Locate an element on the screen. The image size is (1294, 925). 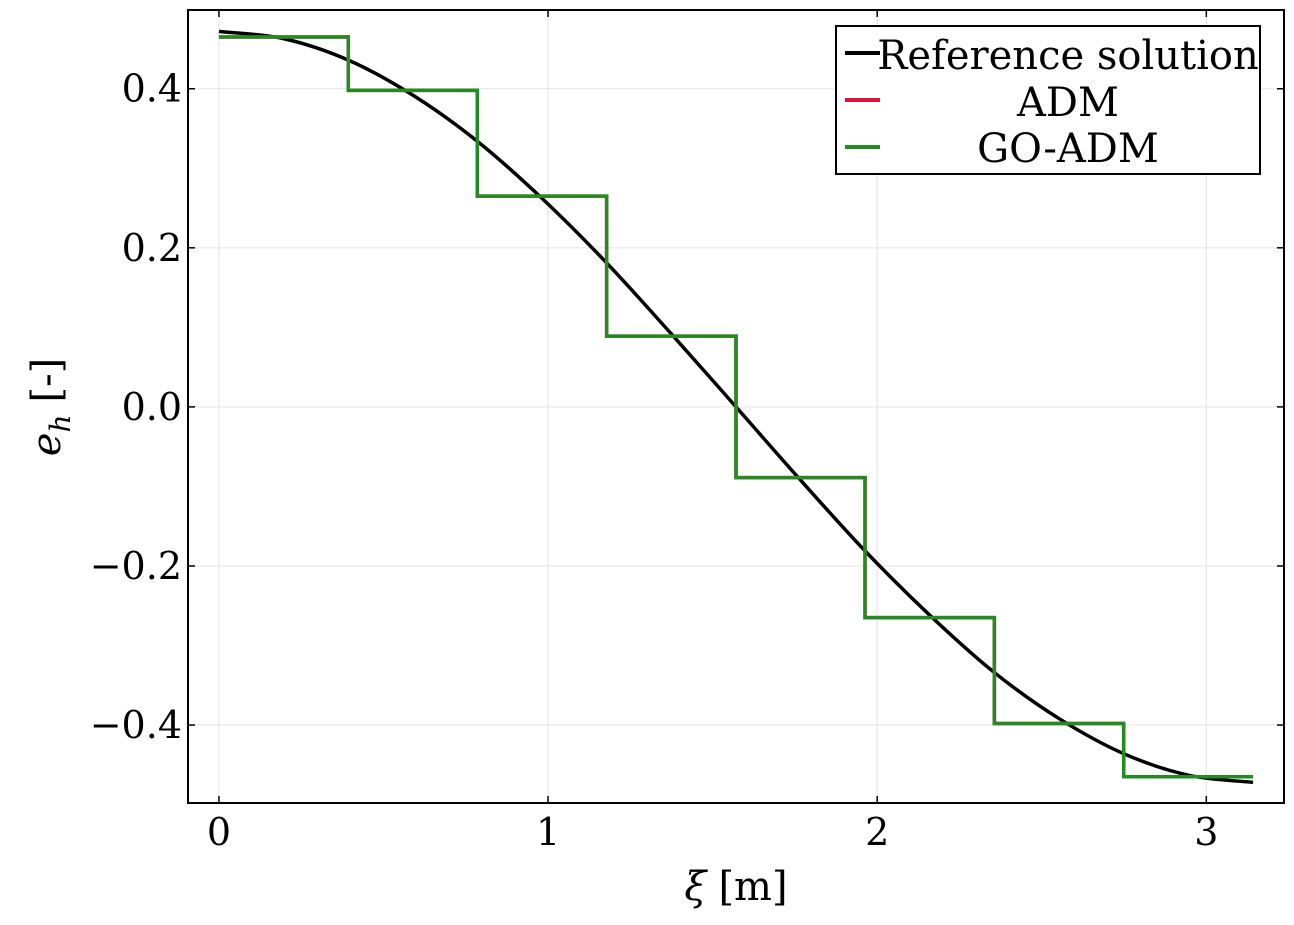
legend-label-adm: ADM is located at coordinates (1067, 103).